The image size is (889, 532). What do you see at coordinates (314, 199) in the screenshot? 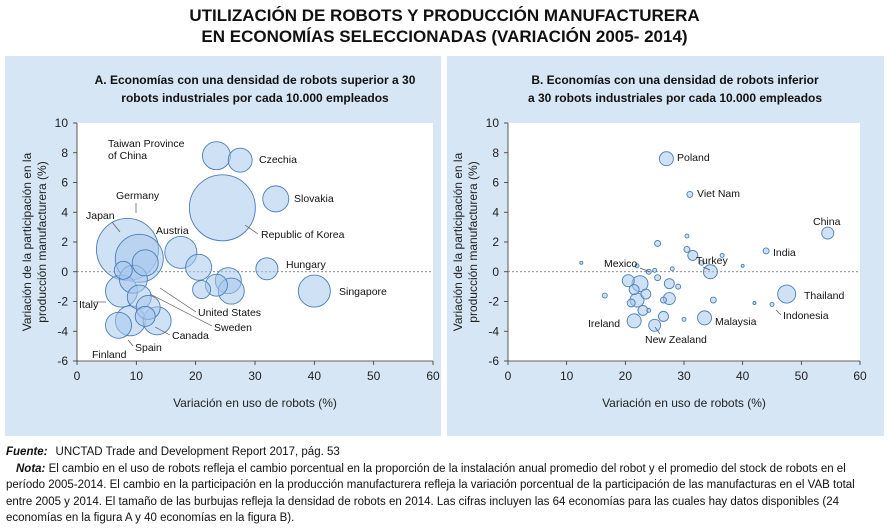
I see `data-label: Slovakia` at bounding box center [314, 199].